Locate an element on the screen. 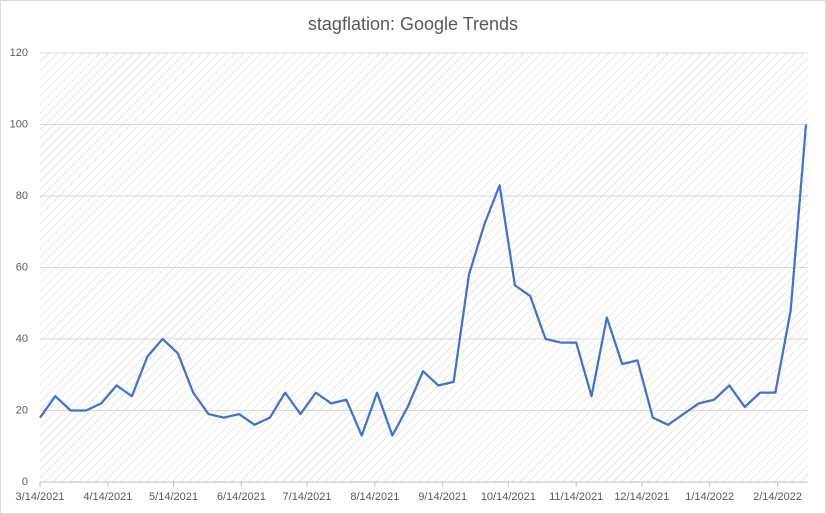  y-tick-label: 100 is located at coordinates (19, 124).